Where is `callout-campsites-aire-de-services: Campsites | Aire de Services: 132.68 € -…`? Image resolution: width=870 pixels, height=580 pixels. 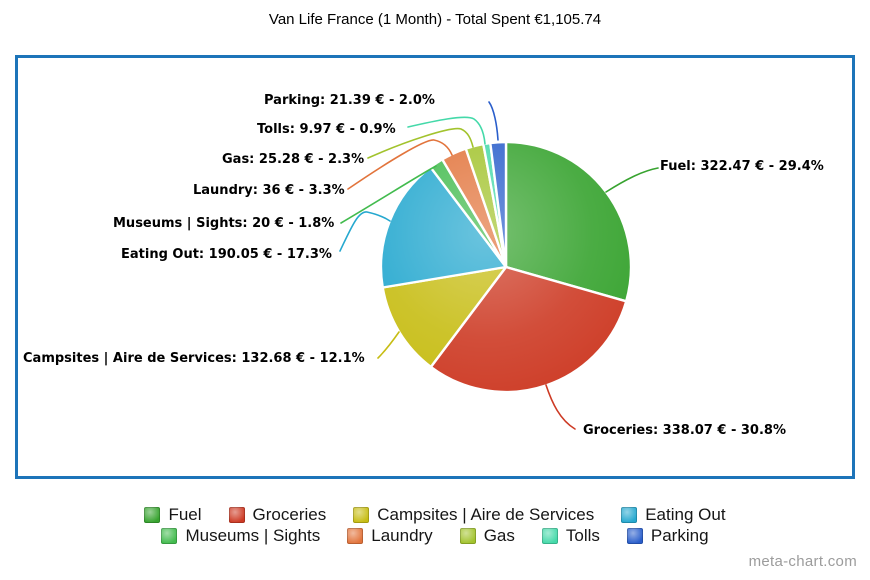 callout-campsites-aire-de-services: Campsites | Aire de Services: 132.68 € -… is located at coordinates (194, 358).